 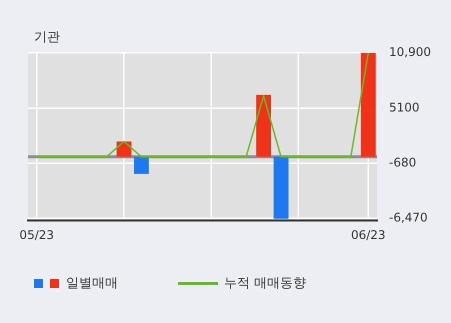 What do you see at coordinates (410, 52) in the screenshot?
I see `y-tick-label: 10,900` at bounding box center [410, 52].